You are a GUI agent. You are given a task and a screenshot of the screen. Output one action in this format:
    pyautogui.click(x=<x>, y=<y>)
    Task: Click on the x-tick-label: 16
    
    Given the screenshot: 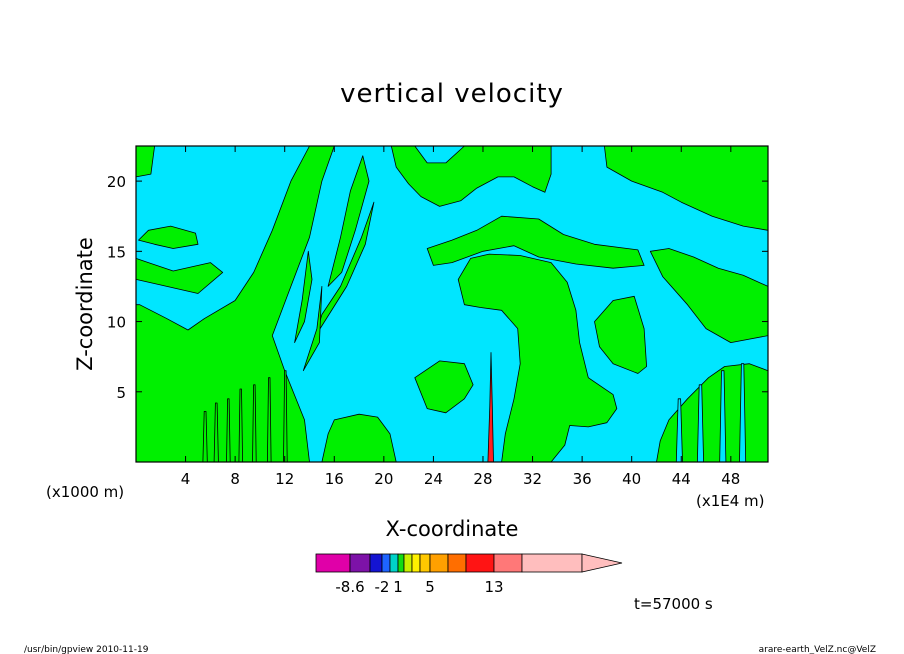 What is the action you would take?
    pyautogui.click(x=334, y=479)
    